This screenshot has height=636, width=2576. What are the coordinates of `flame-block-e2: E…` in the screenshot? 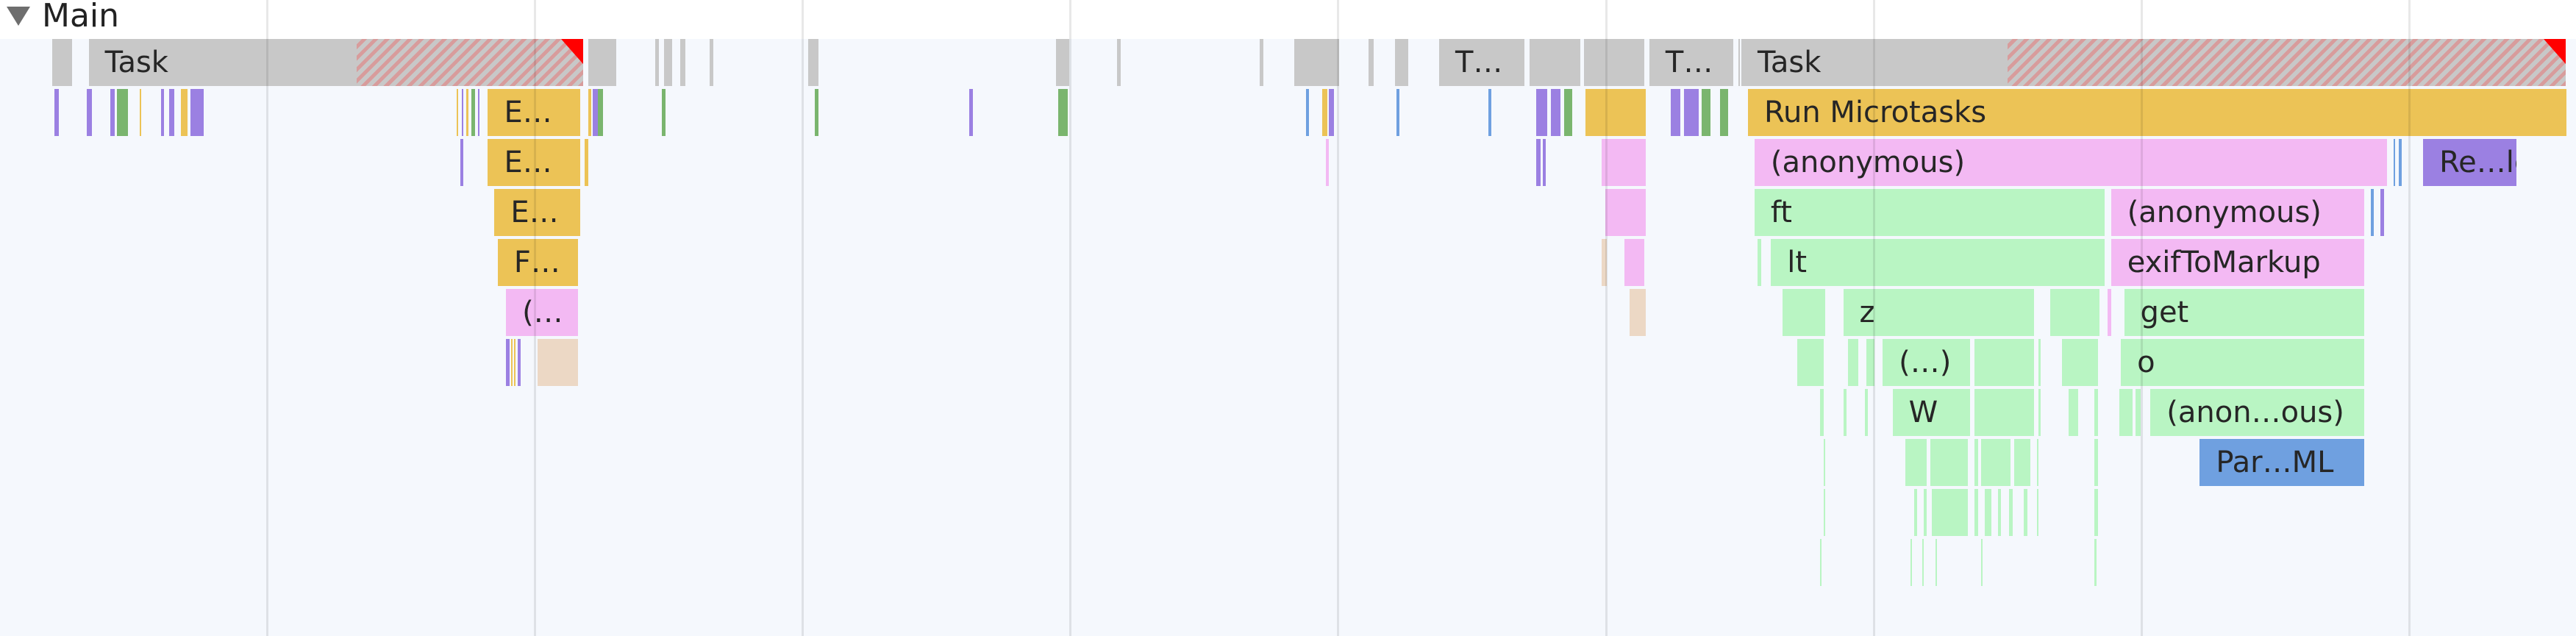 It's located at (534, 162).